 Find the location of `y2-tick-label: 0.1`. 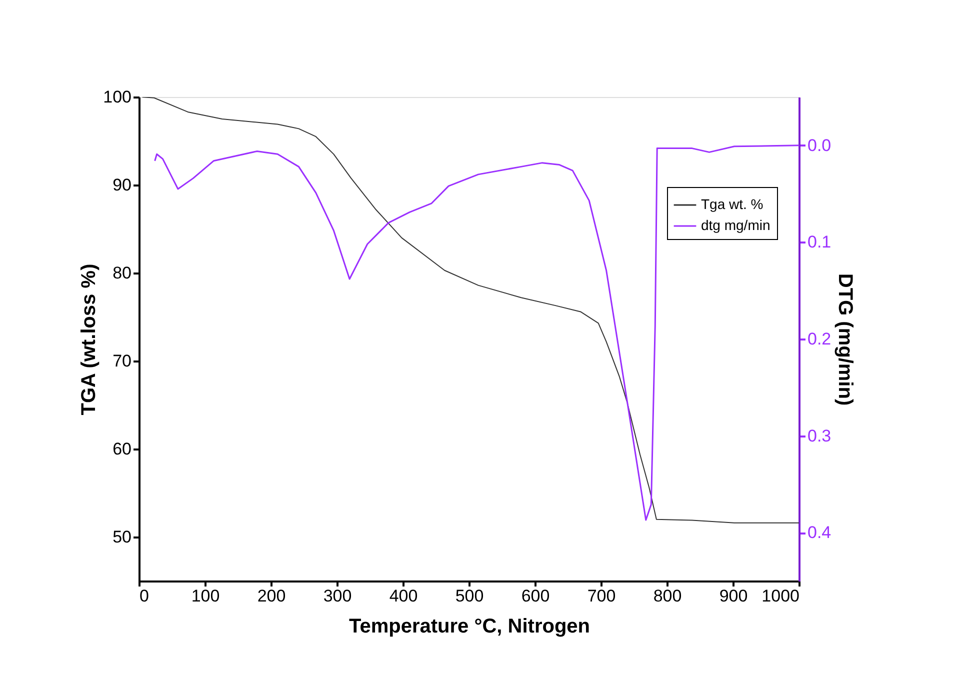

y2-tick-label: 0.1 is located at coordinates (820, 242).